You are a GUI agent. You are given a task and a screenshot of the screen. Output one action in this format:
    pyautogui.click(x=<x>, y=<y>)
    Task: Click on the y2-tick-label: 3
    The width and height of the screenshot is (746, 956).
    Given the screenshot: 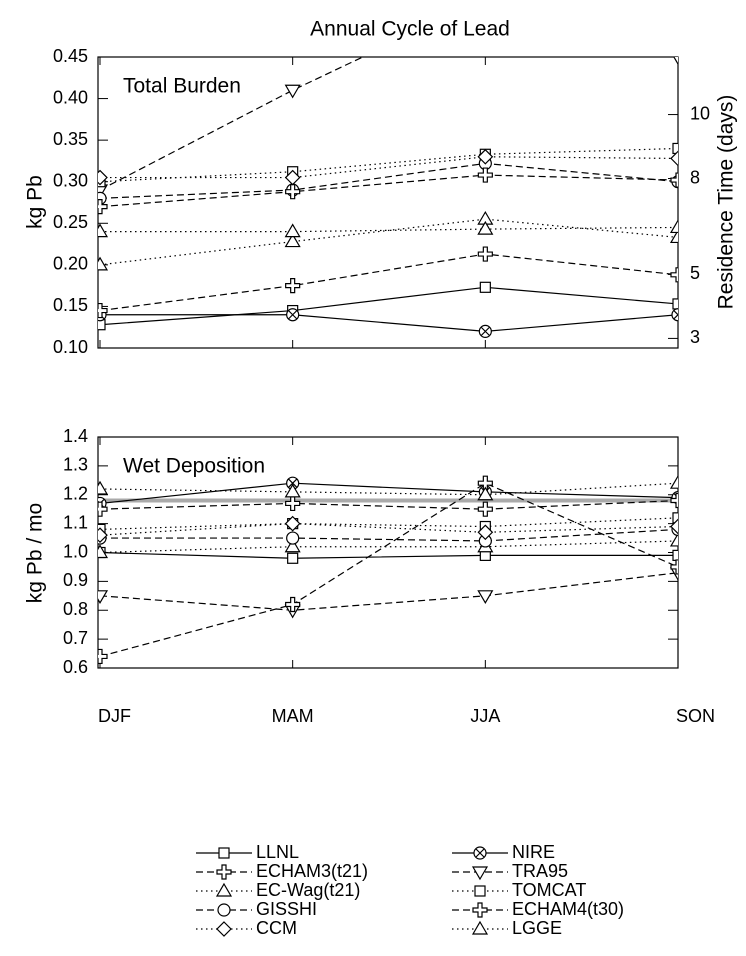 What is the action you would take?
    pyautogui.click(x=695, y=337)
    